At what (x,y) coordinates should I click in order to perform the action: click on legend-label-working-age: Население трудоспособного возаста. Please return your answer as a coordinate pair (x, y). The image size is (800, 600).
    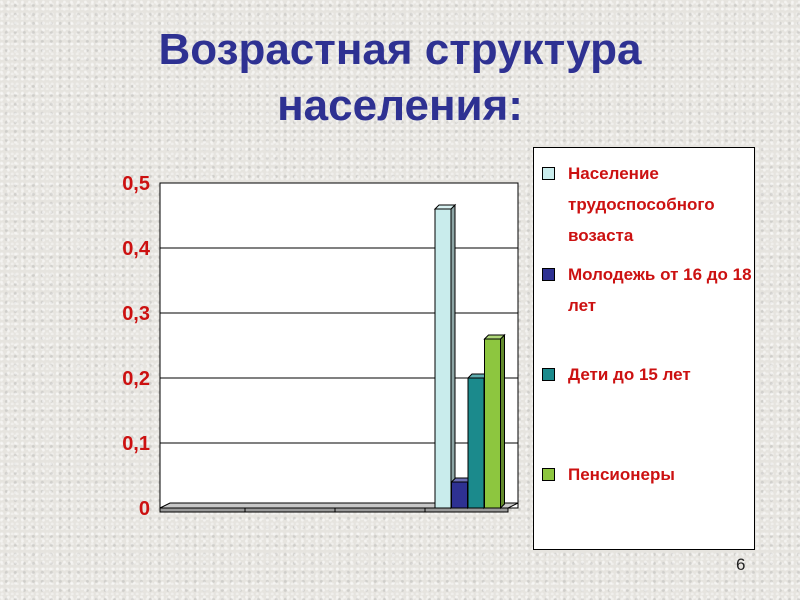
    Looking at the image, I should click on (641, 204).